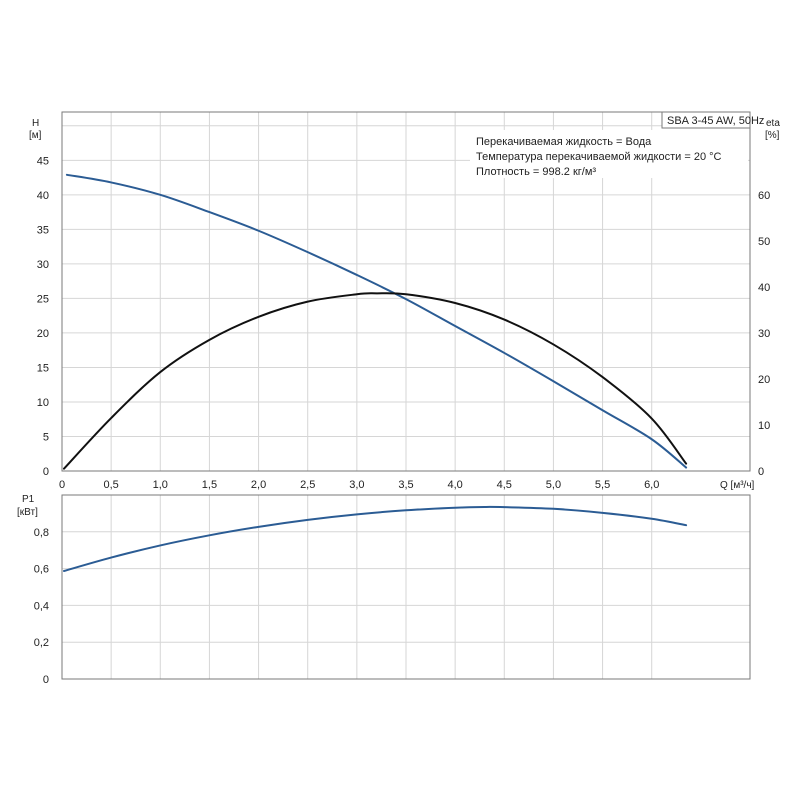 The height and width of the screenshot is (800, 800). I want to click on power-curve, so click(375, 538).